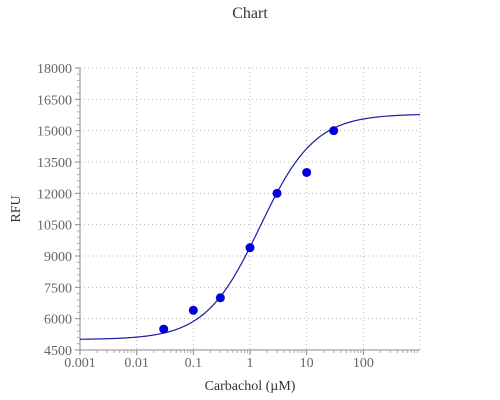  Describe the element at coordinates (16, 208) in the screenshot. I see `y-axis-title: RFU` at that location.